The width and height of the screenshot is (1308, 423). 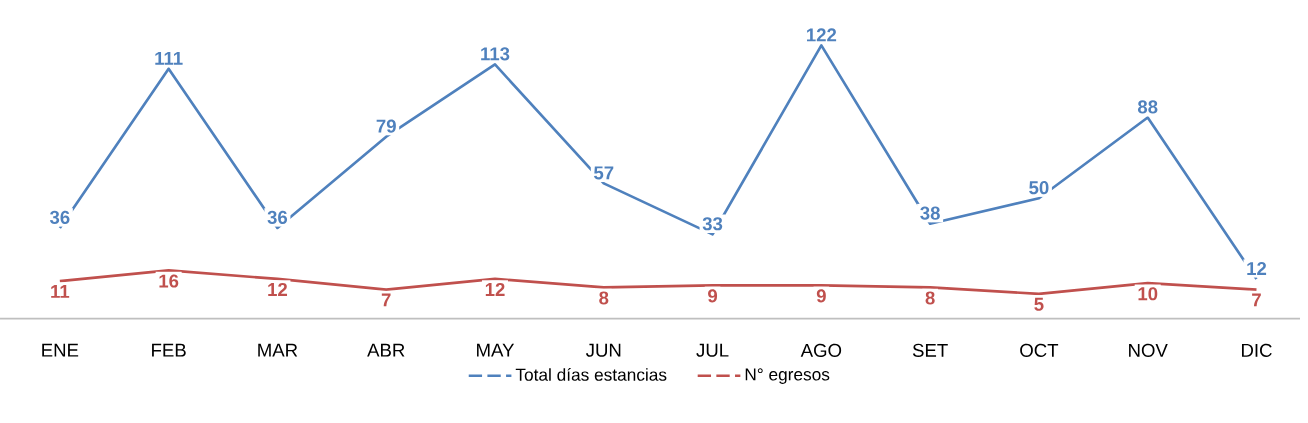 What do you see at coordinates (930, 213) in the screenshot?
I see `data-label: 38` at bounding box center [930, 213].